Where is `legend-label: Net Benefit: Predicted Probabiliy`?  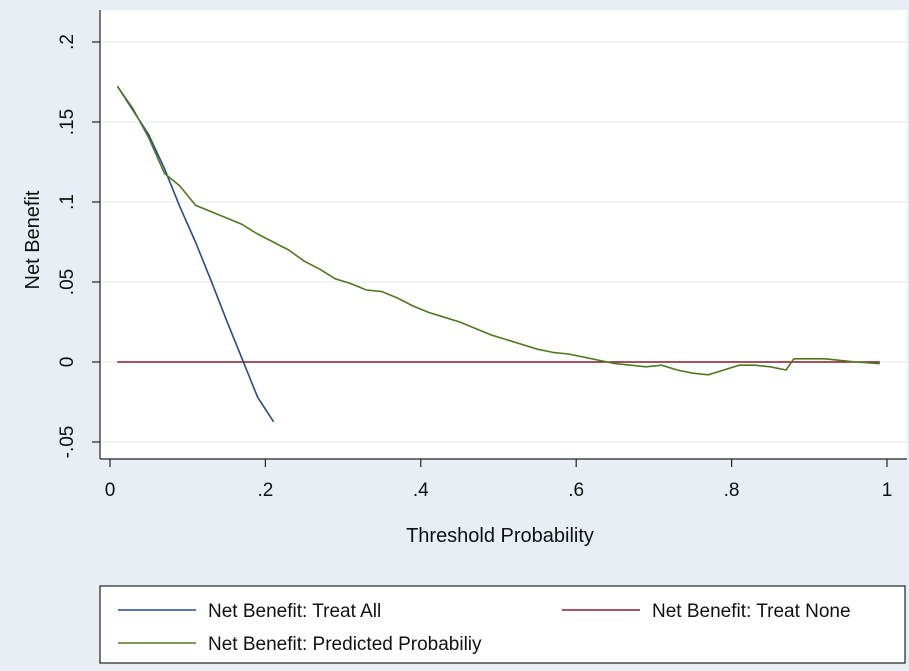
legend-label: Net Benefit: Predicted Probabiliy is located at coordinates (345, 644).